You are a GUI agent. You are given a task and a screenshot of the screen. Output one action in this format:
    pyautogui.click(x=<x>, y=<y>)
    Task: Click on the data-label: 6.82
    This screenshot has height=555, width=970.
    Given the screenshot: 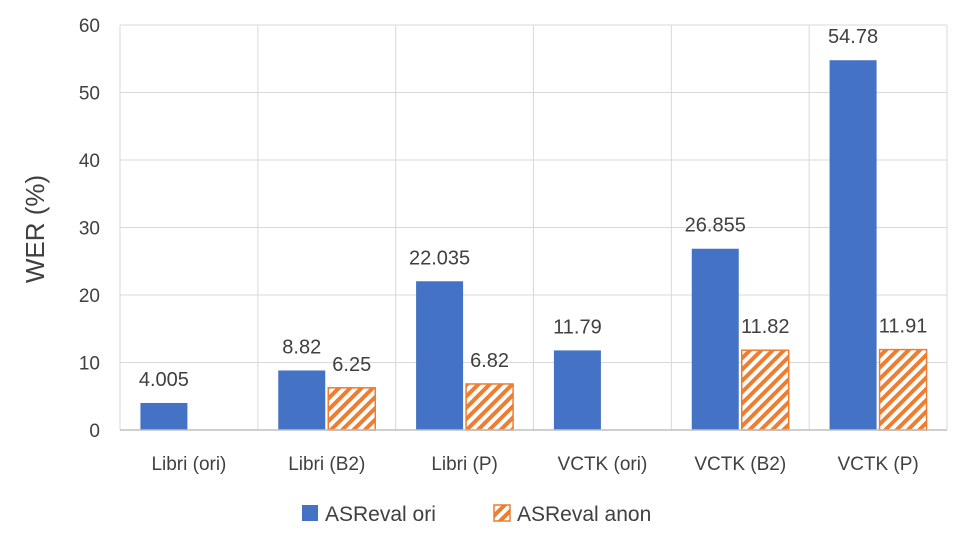 What is the action you would take?
    pyautogui.click(x=489, y=361)
    